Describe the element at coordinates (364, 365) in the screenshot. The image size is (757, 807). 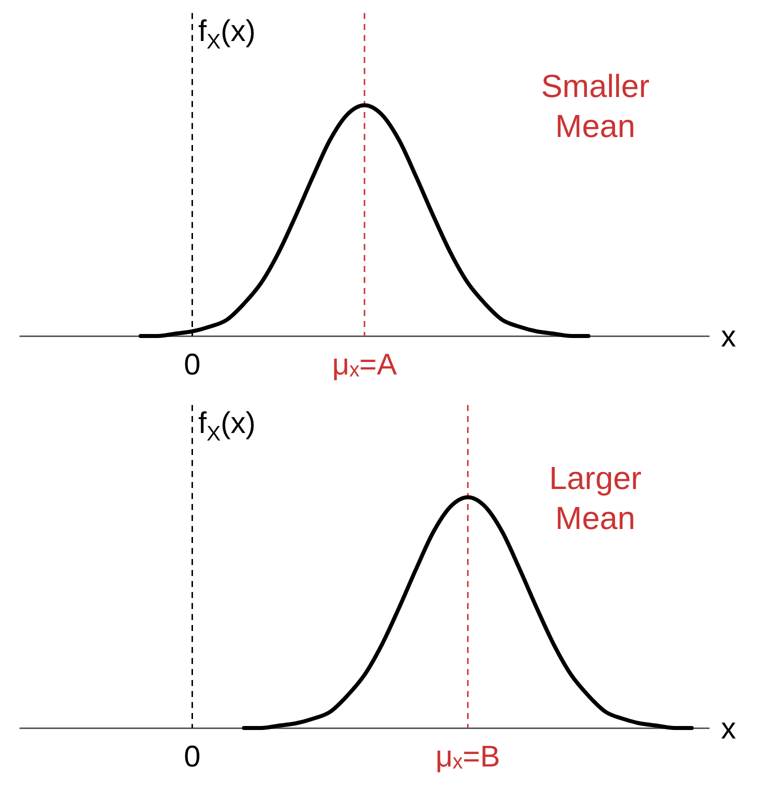
I see `x-tick-label: μₓ=A` at that location.